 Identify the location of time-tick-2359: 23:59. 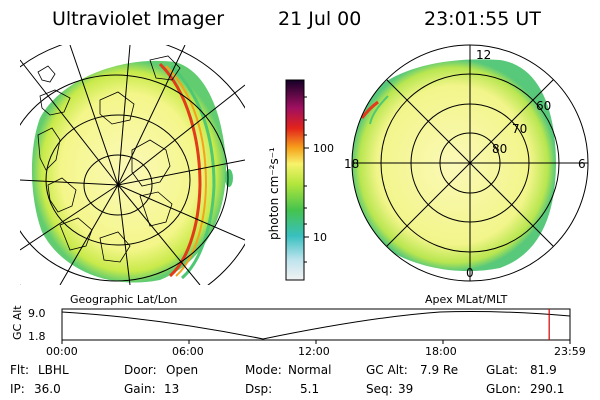
(570, 351).